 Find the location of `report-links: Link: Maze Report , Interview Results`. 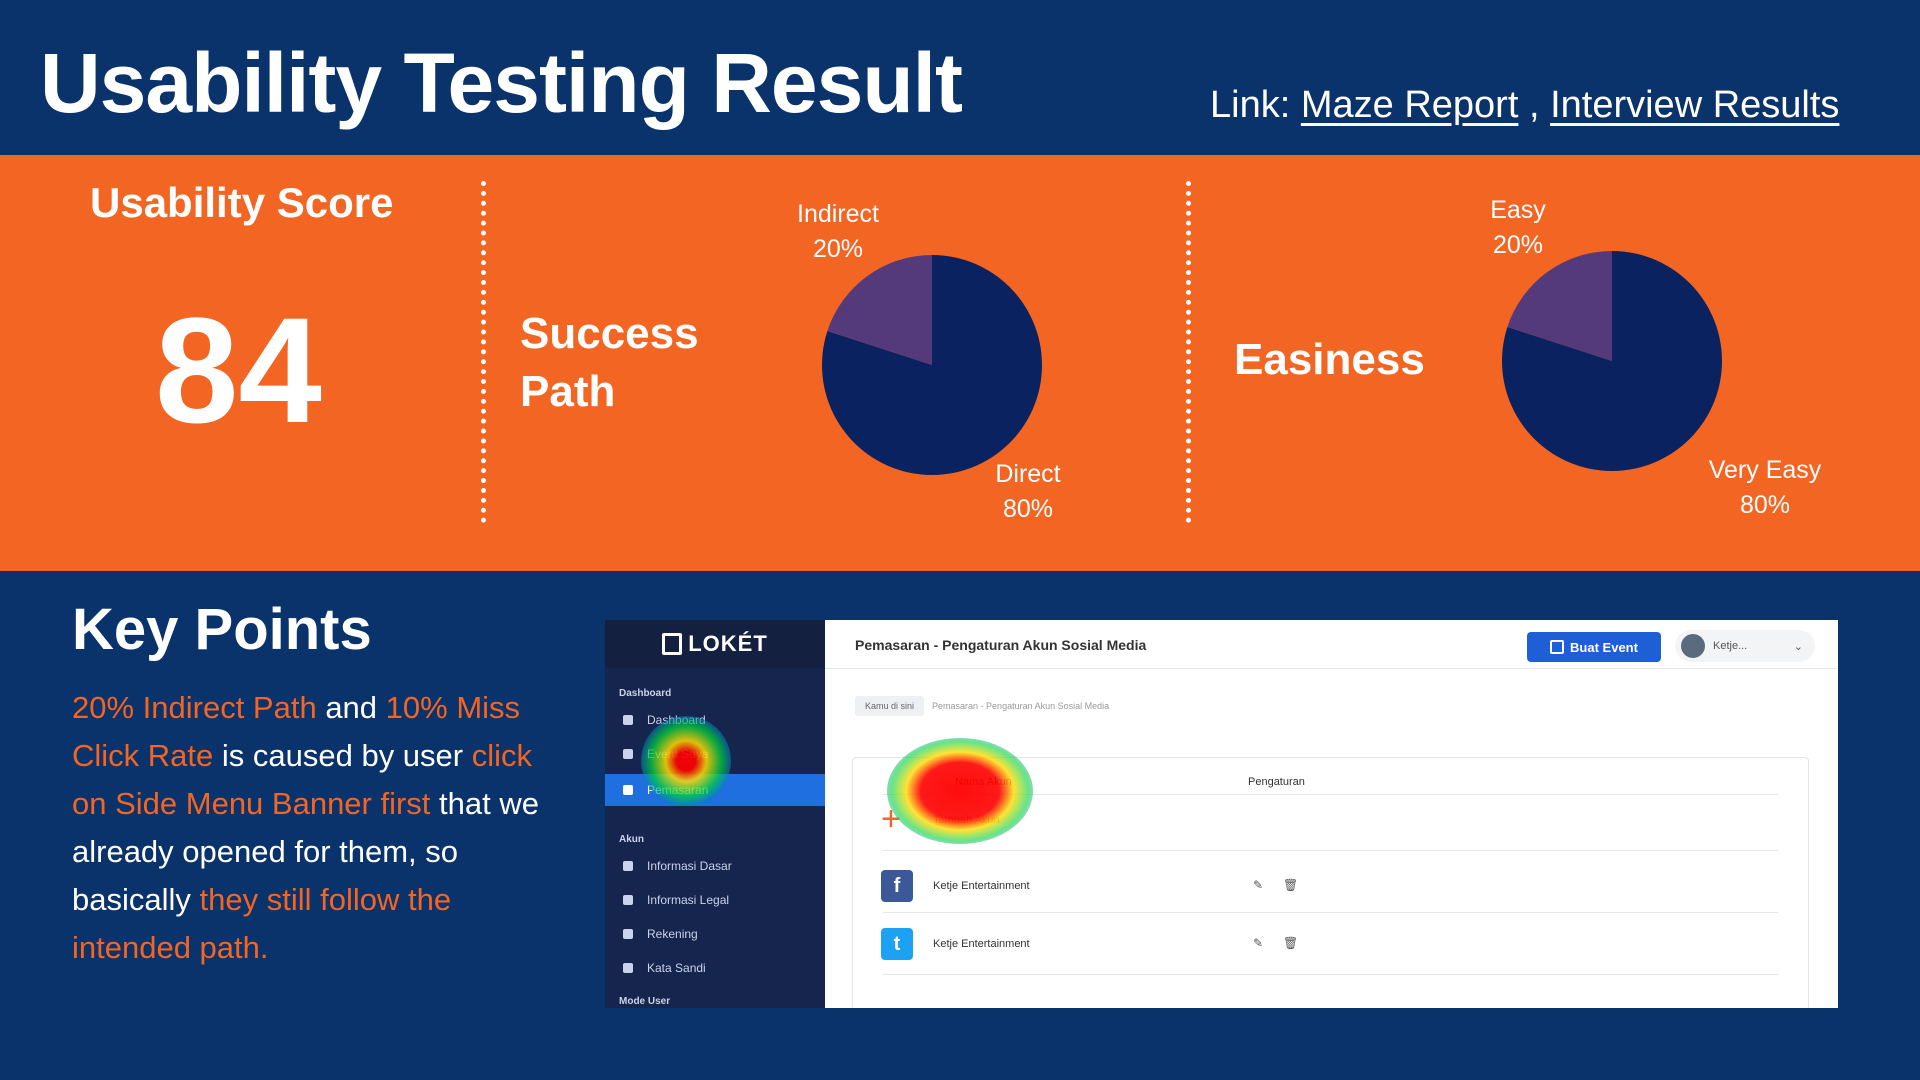

report-links: Link: Maze Report , Interview Results is located at coordinates (1524, 105).